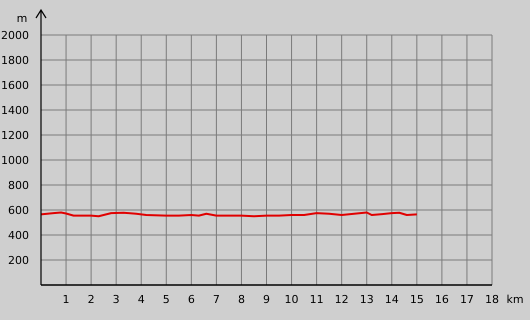 The image size is (530, 320). I want to click on x-tick-label: 6, so click(191, 299).